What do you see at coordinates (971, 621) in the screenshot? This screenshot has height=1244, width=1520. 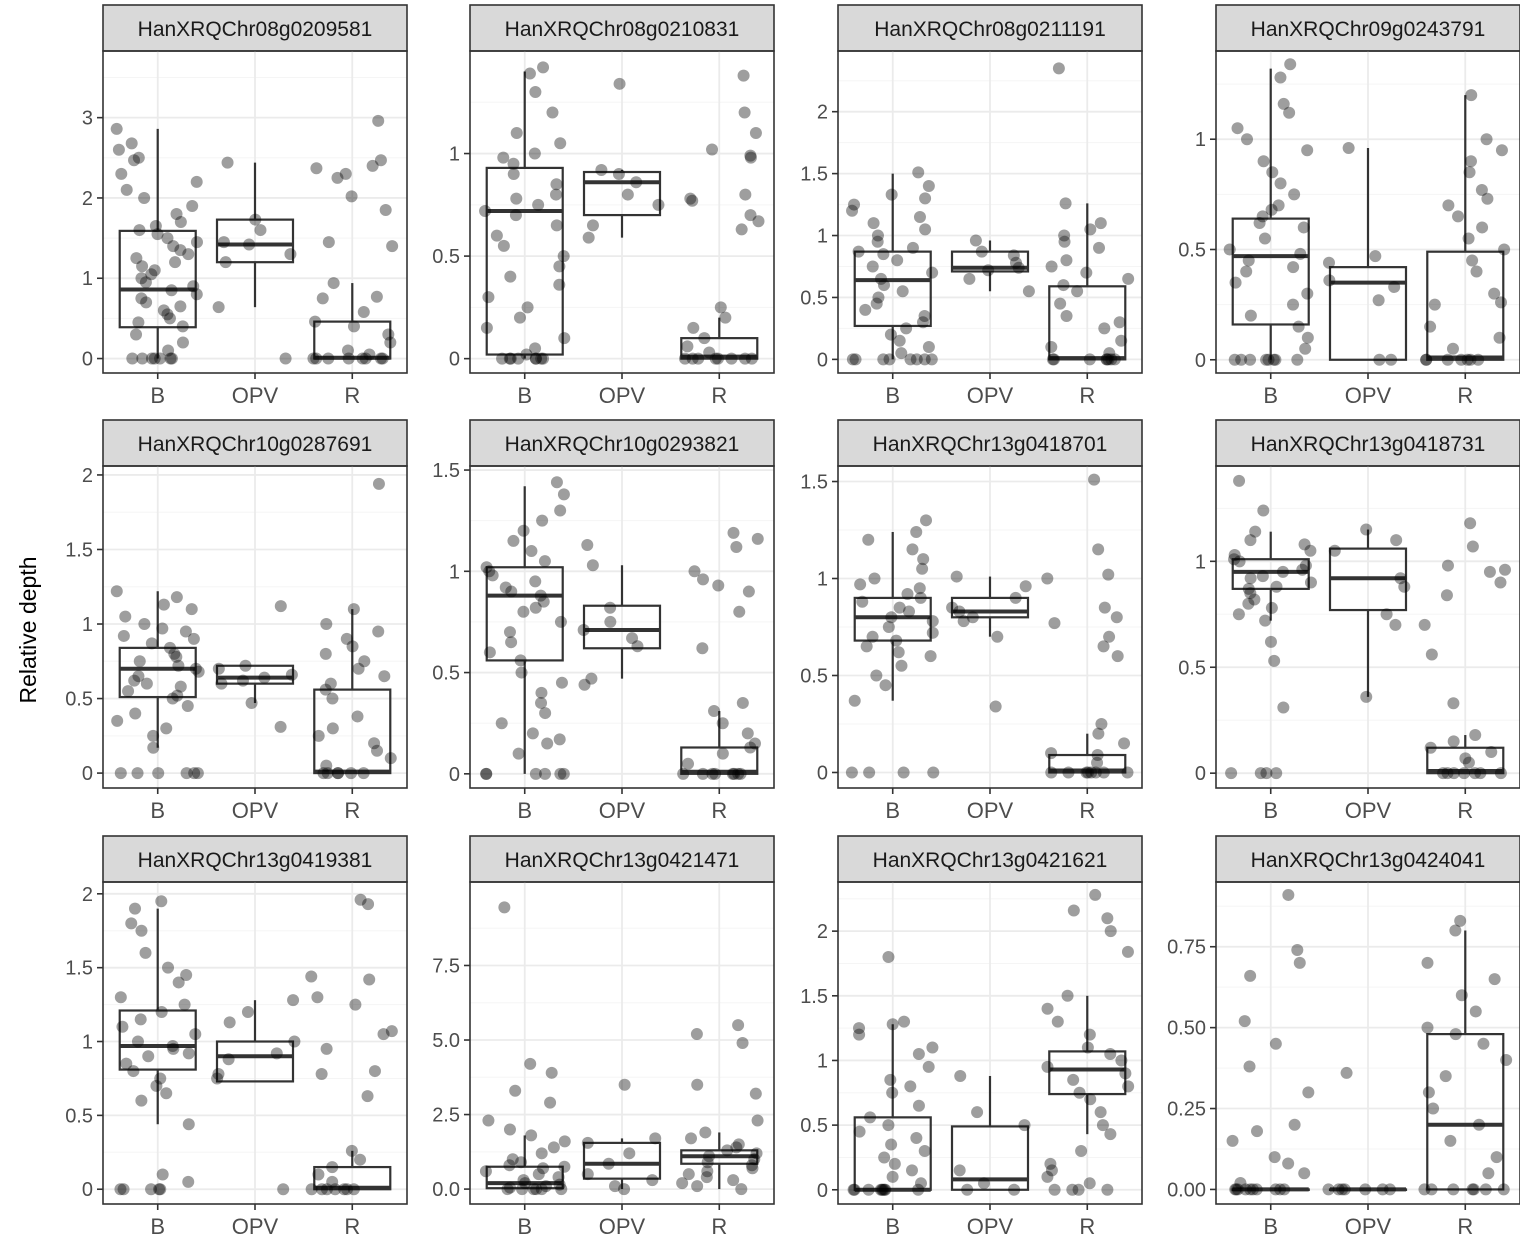 I see `facet-panel: HanXRQChr13g041870100.511.5B OPV R` at bounding box center [971, 621].